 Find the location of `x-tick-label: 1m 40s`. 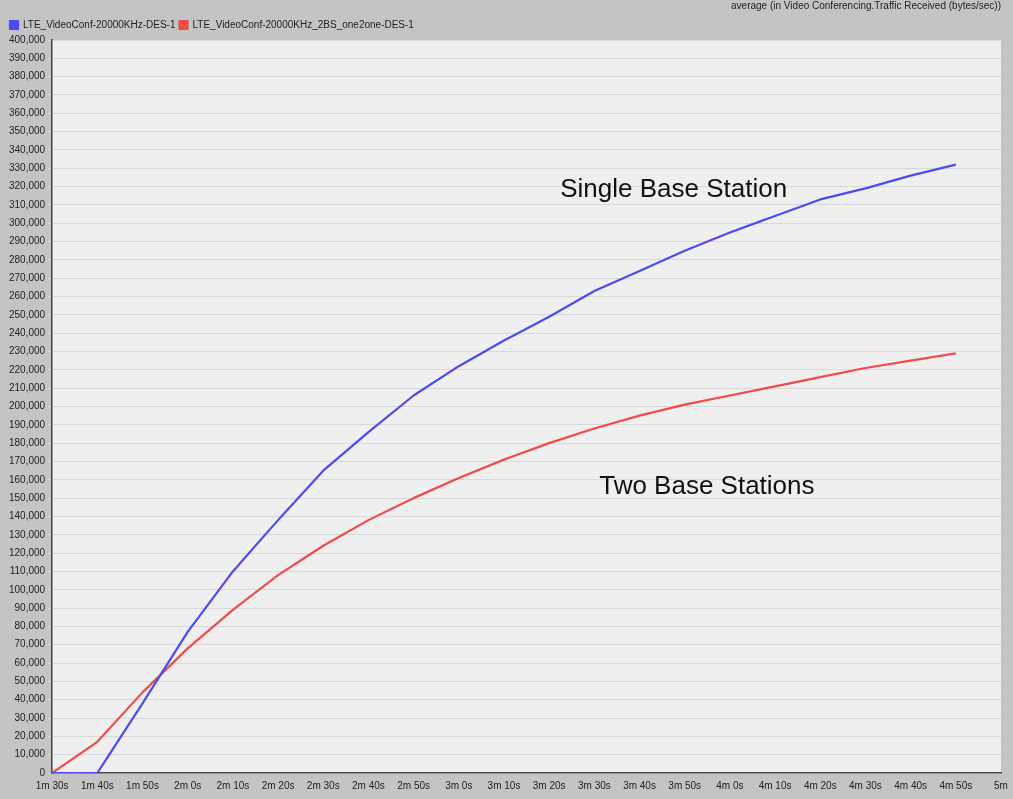

x-tick-label: 1m 40s is located at coordinates (97, 785).